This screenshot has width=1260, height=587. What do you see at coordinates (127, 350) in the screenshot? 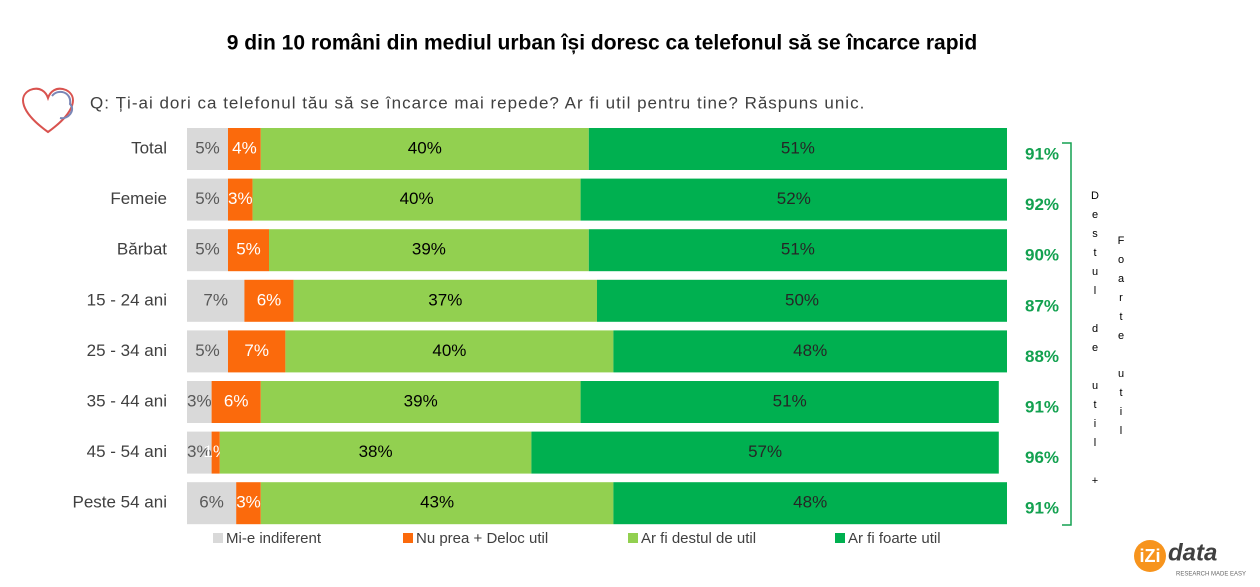
I see `y-tick-label: 25 - 34 ani` at bounding box center [127, 350].